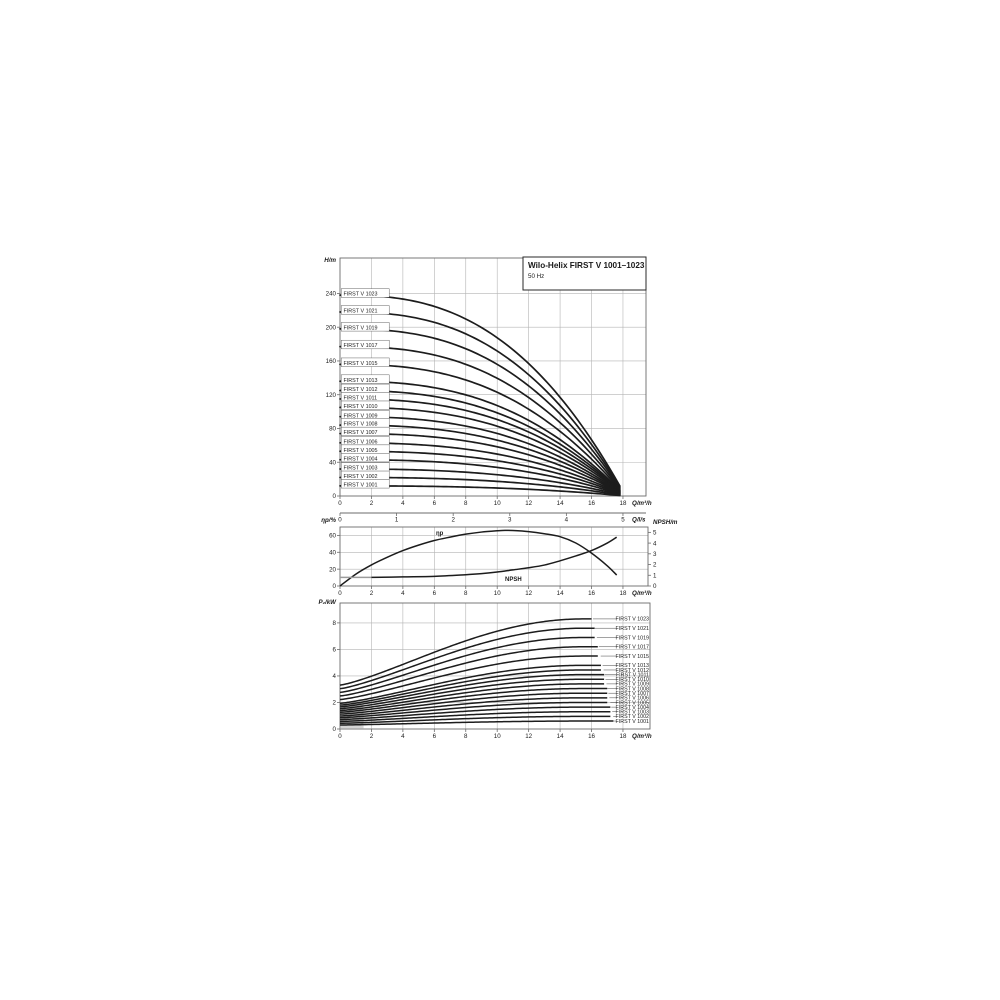 The width and height of the screenshot is (1000, 1000). What do you see at coordinates (633, 680) in the screenshot?
I see `power-curve-label: FIRST V 1010` at bounding box center [633, 680].